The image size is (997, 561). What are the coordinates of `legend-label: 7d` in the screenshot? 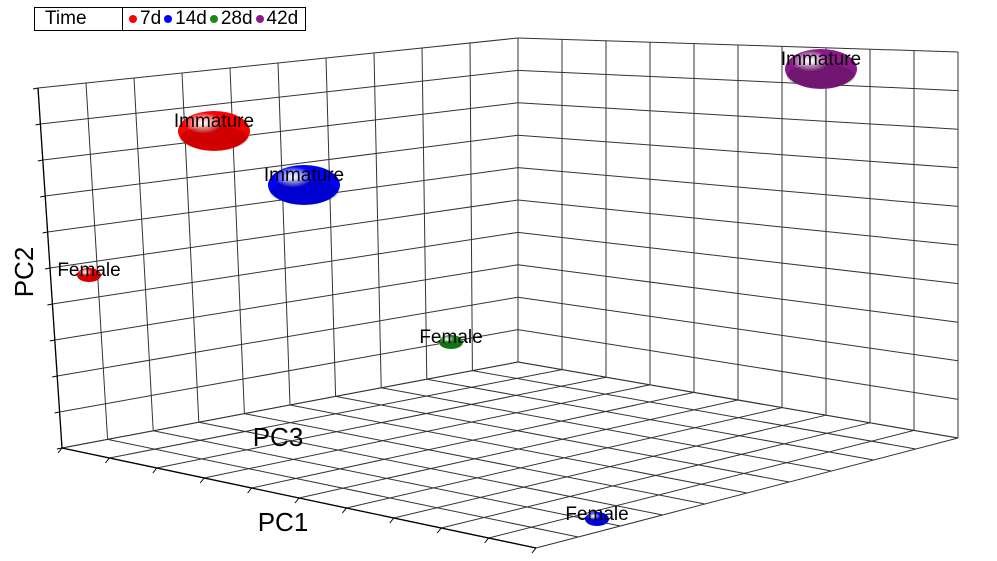 It's located at (151, 18).